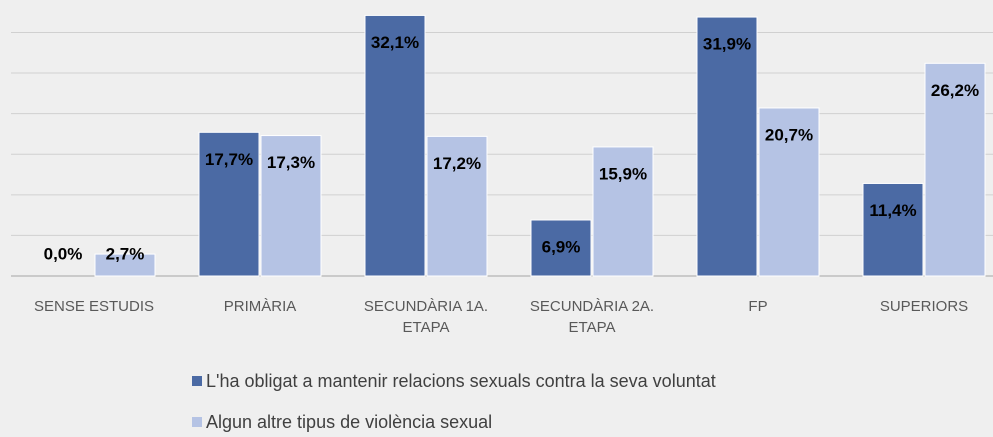 This screenshot has width=993, height=437. I want to click on data-label: 15,9%, so click(623, 173).